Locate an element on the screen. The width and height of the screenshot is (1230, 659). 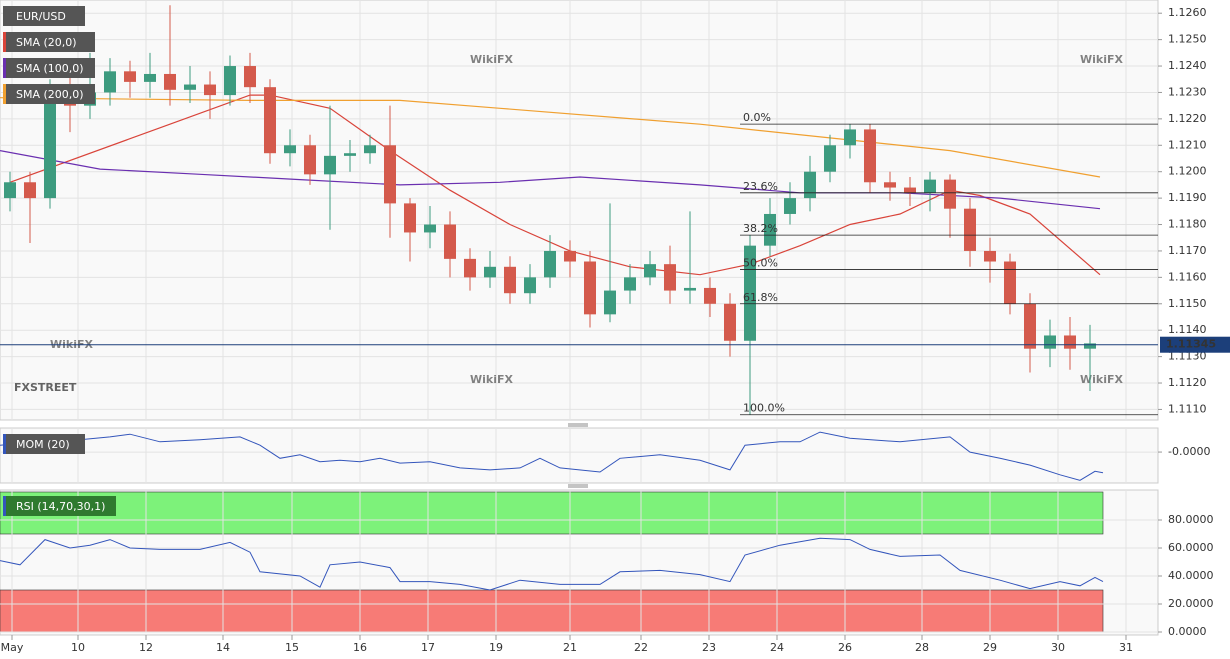
y-tick-label: 20.0000 is located at coordinates (1191, 603).